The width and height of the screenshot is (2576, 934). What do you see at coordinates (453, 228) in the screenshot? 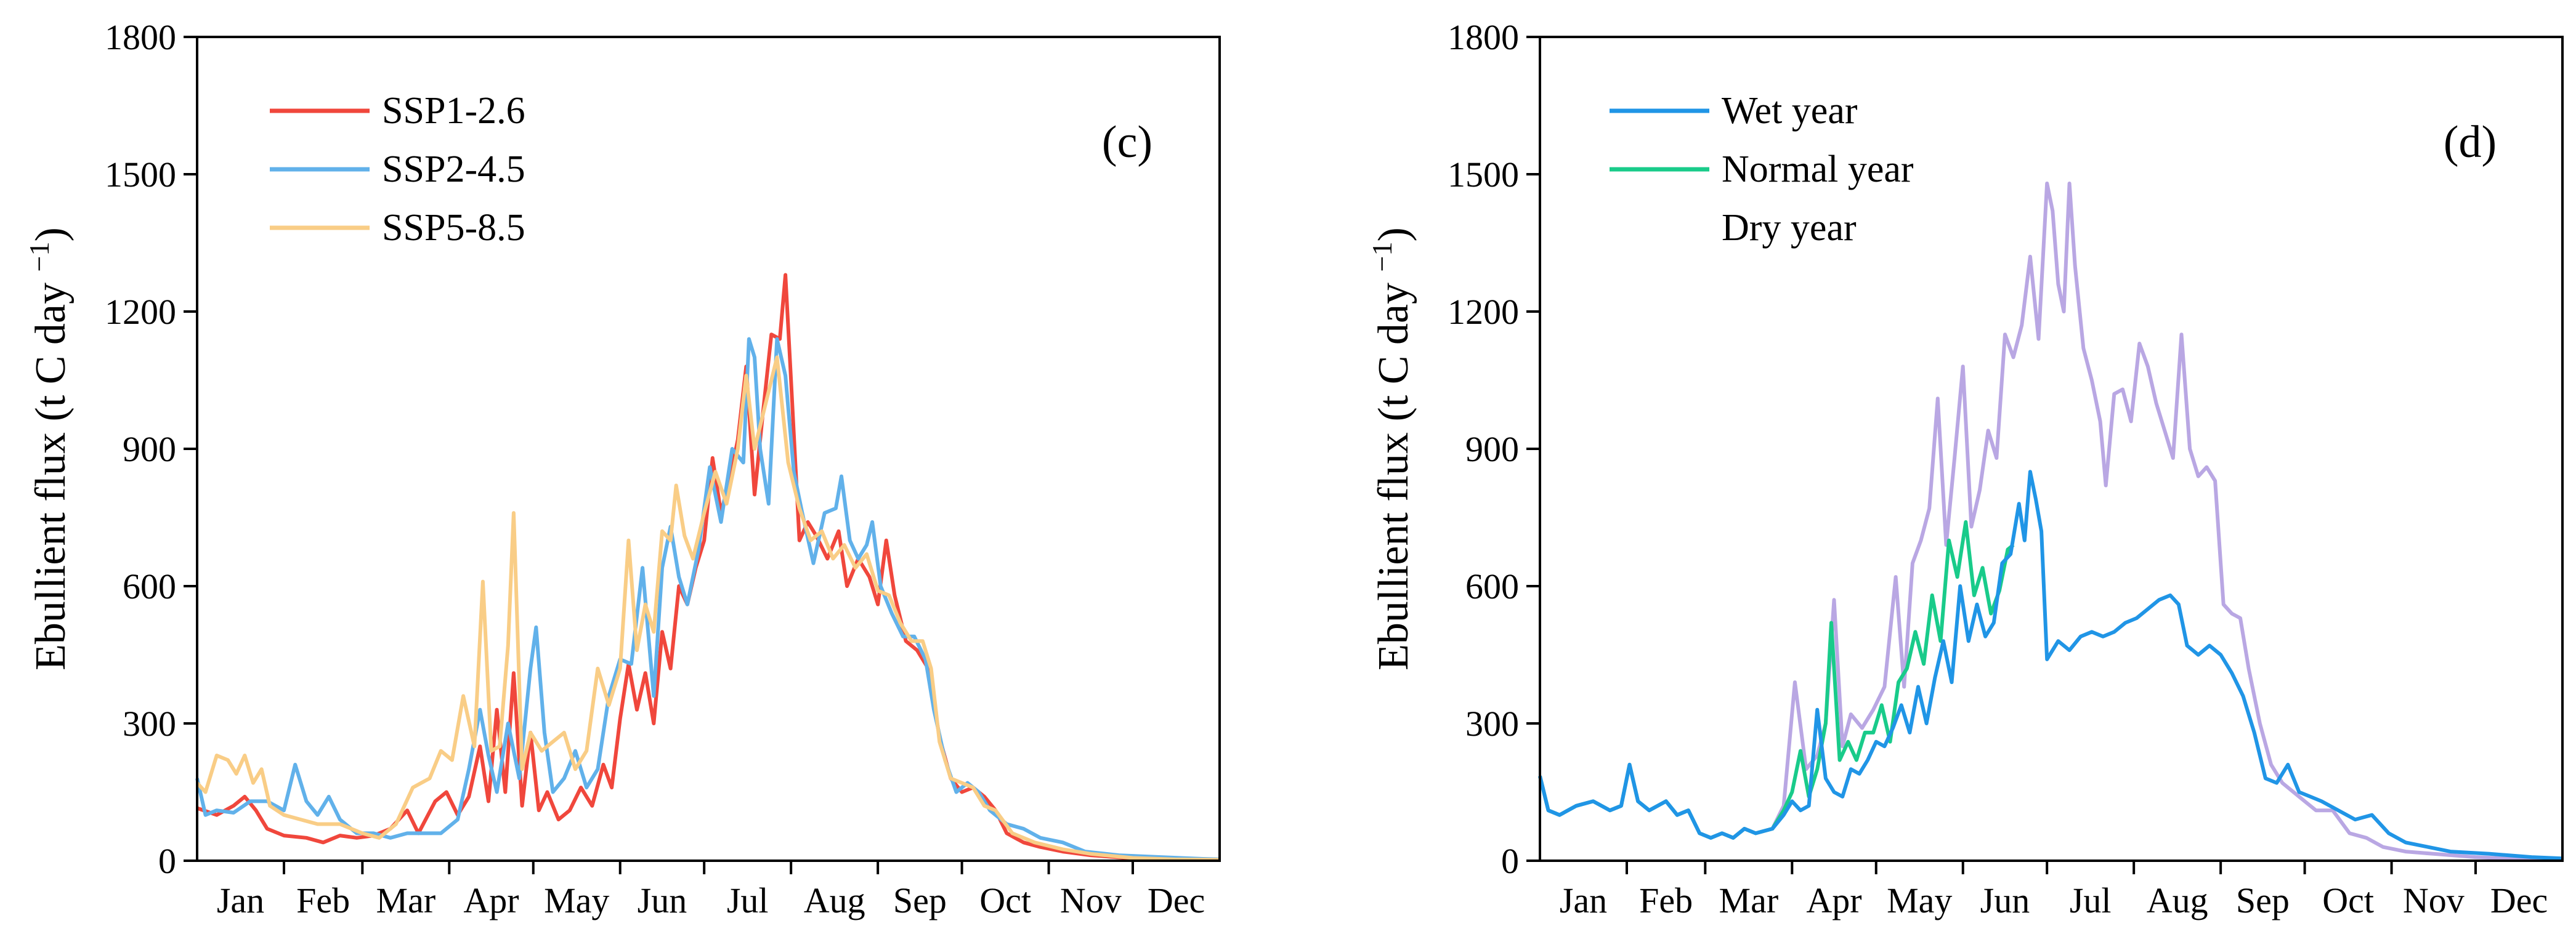
I see `legend-label: SSP5-8.5` at bounding box center [453, 228].